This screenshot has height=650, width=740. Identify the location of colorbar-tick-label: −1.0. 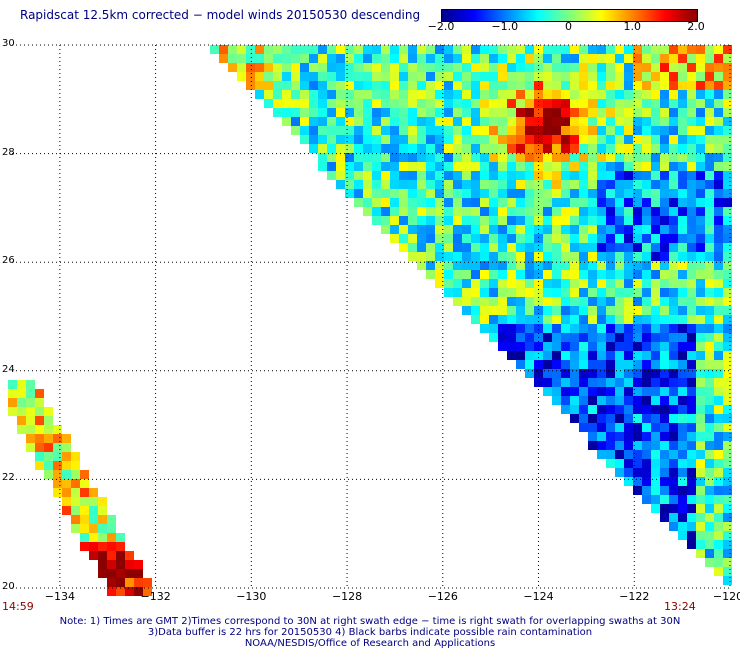
(505, 26).